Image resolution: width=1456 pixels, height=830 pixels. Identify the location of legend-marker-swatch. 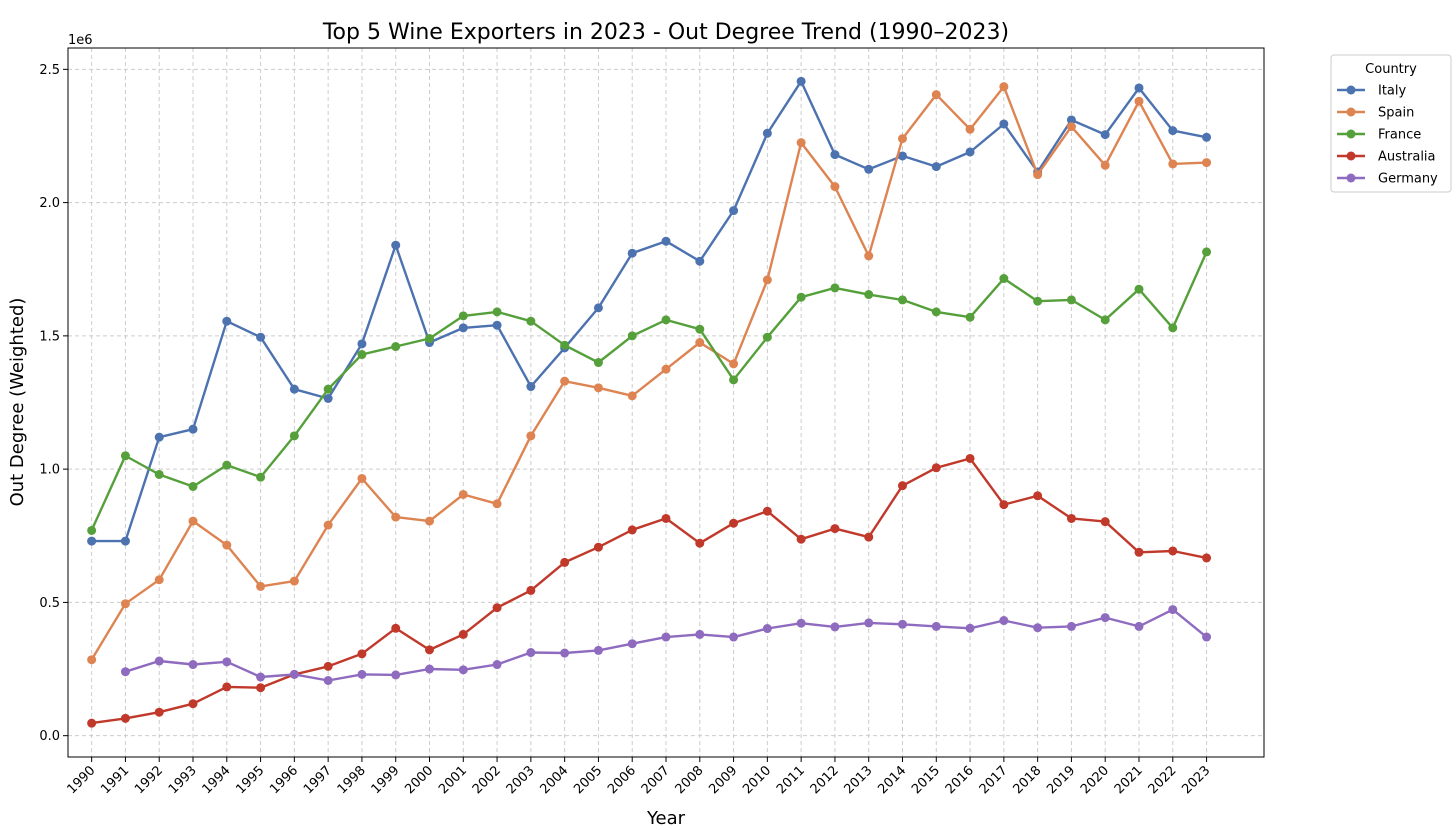
(1351, 156).